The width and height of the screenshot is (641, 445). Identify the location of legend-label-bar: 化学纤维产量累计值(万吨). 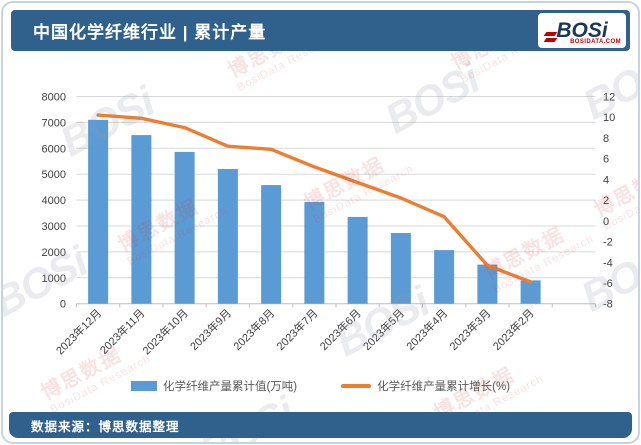
(230, 387).